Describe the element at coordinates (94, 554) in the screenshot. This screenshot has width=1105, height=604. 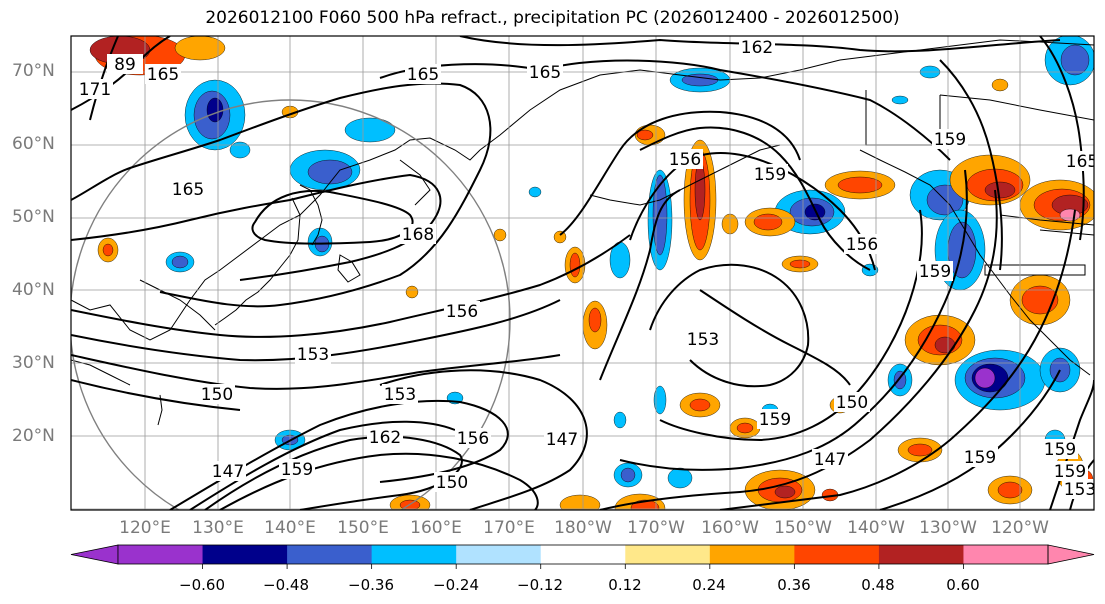
I see `colorbar-under-arrow` at that location.